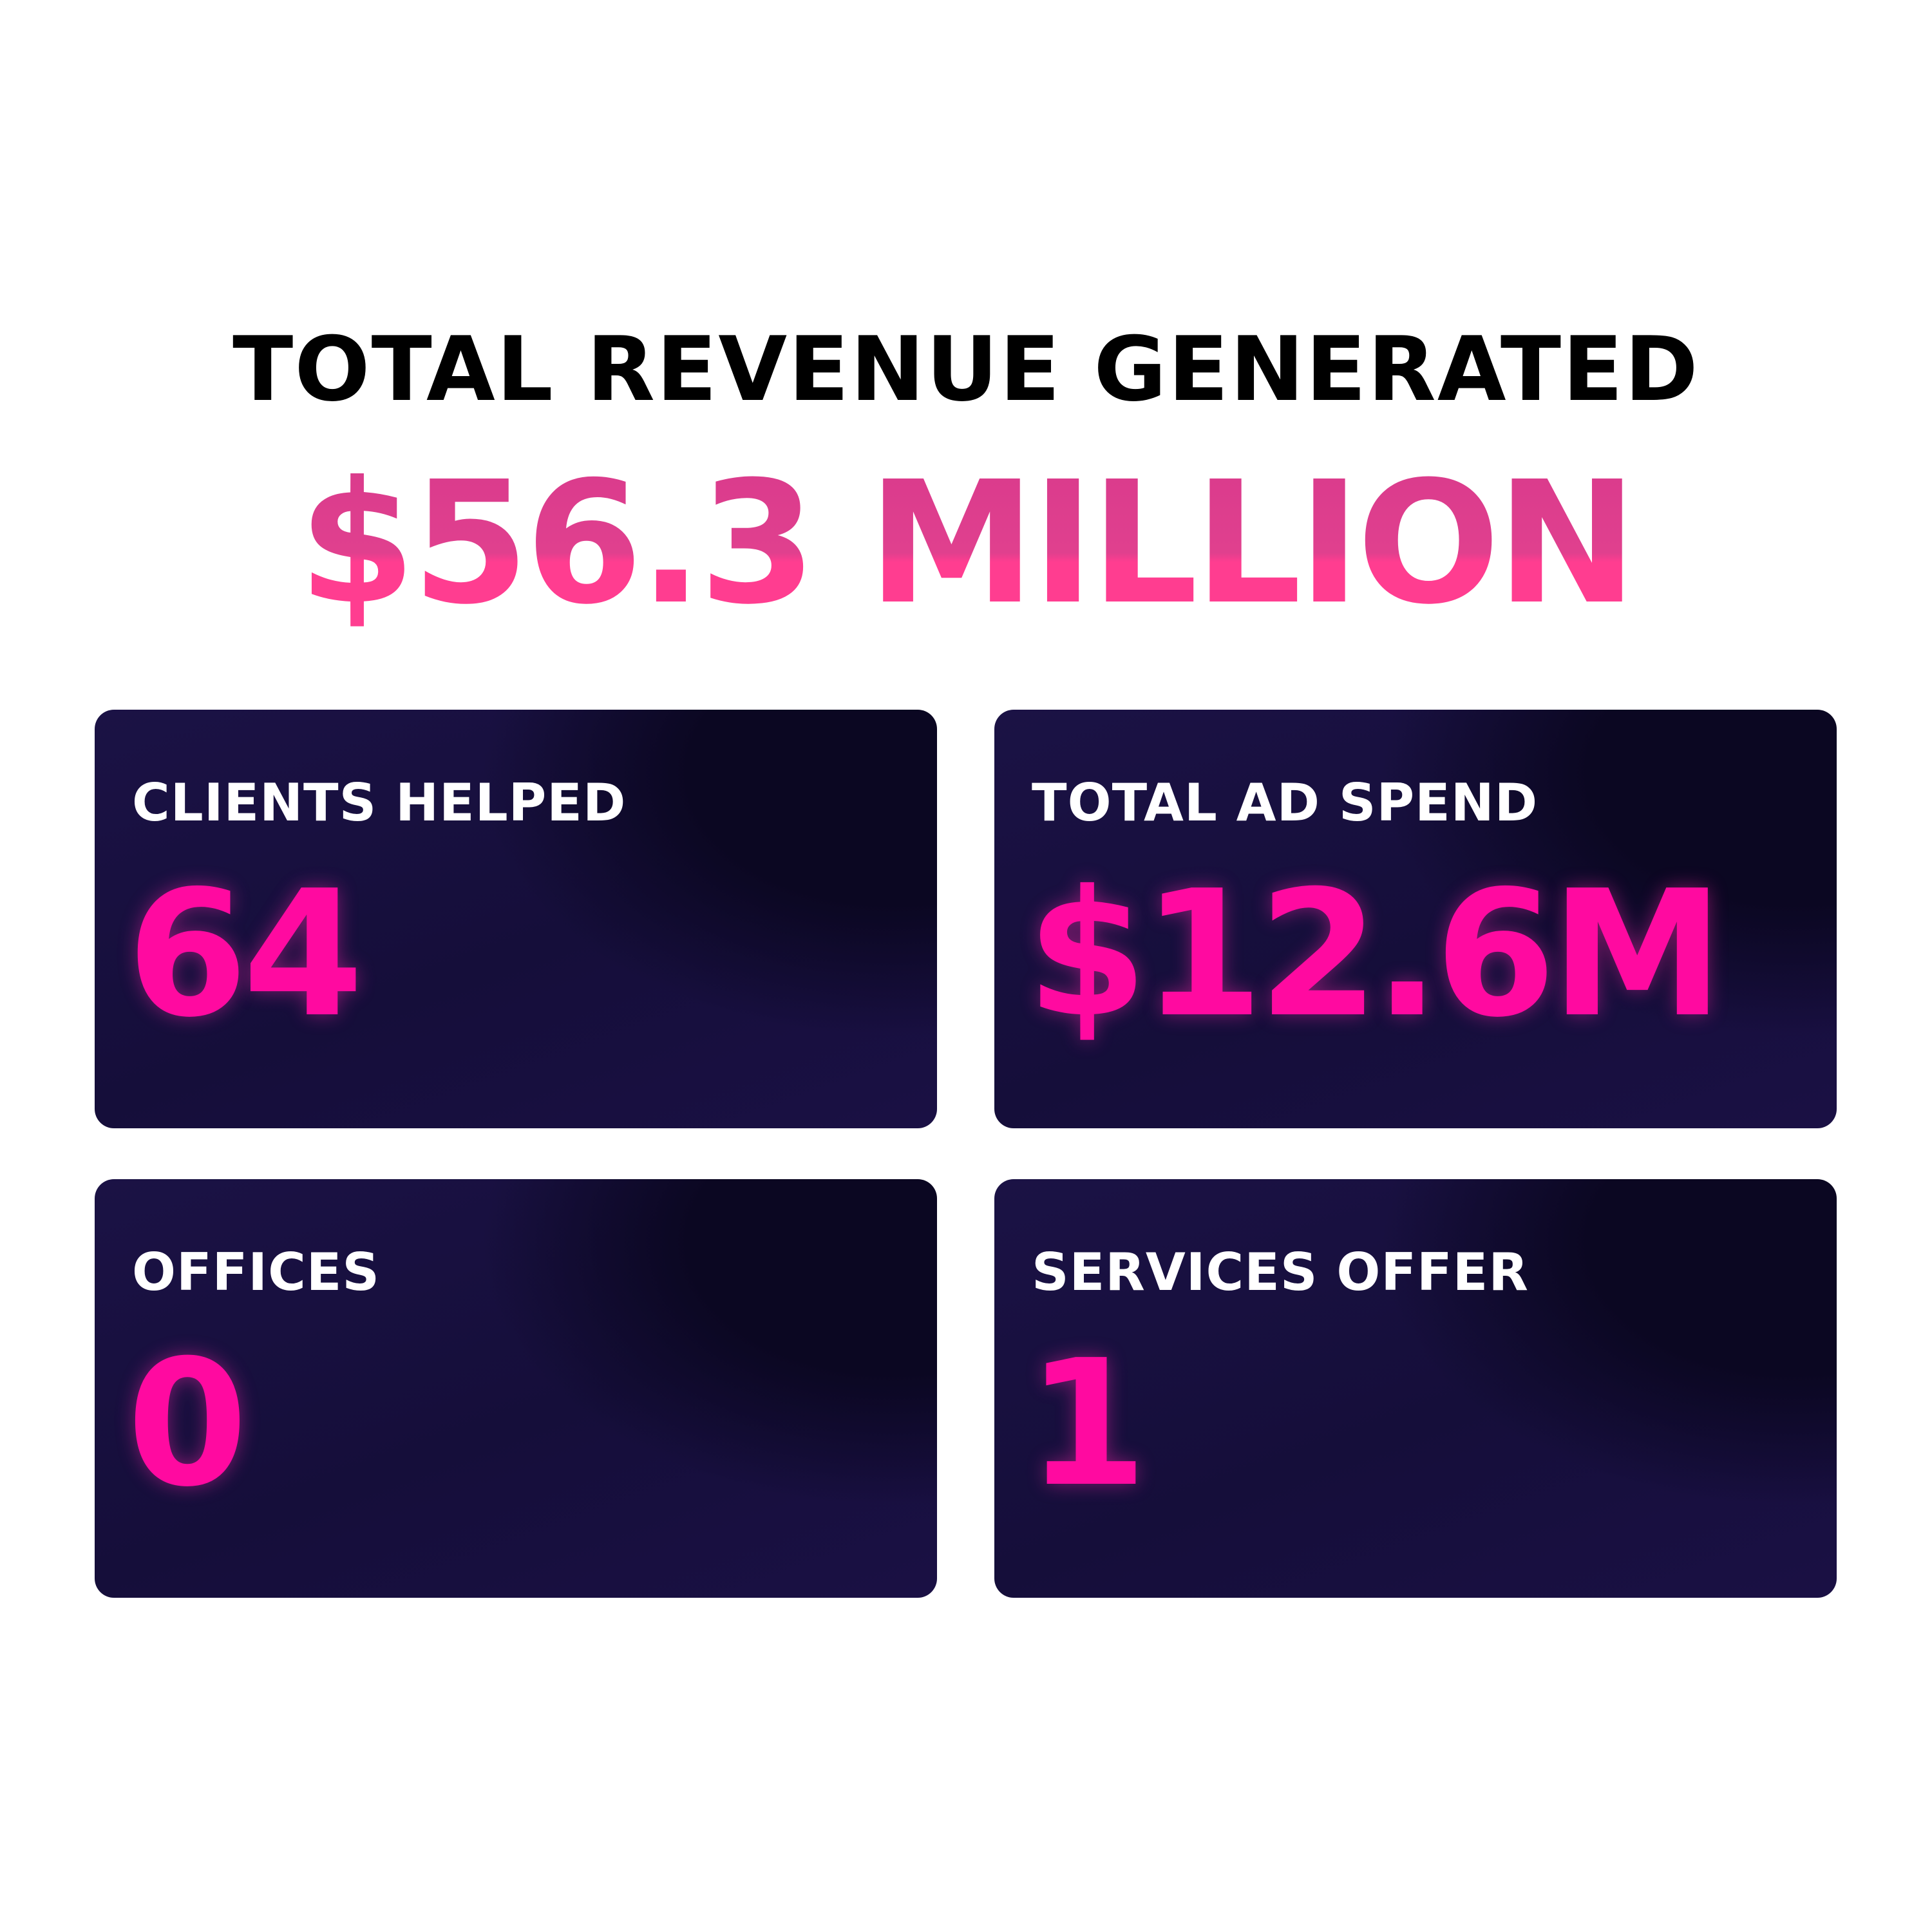 Image resolution: width=1932 pixels, height=1932 pixels. Describe the element at coordinates (516, 1388) in the screenshot. I see `stat-card: OFFICES 0` at that location.